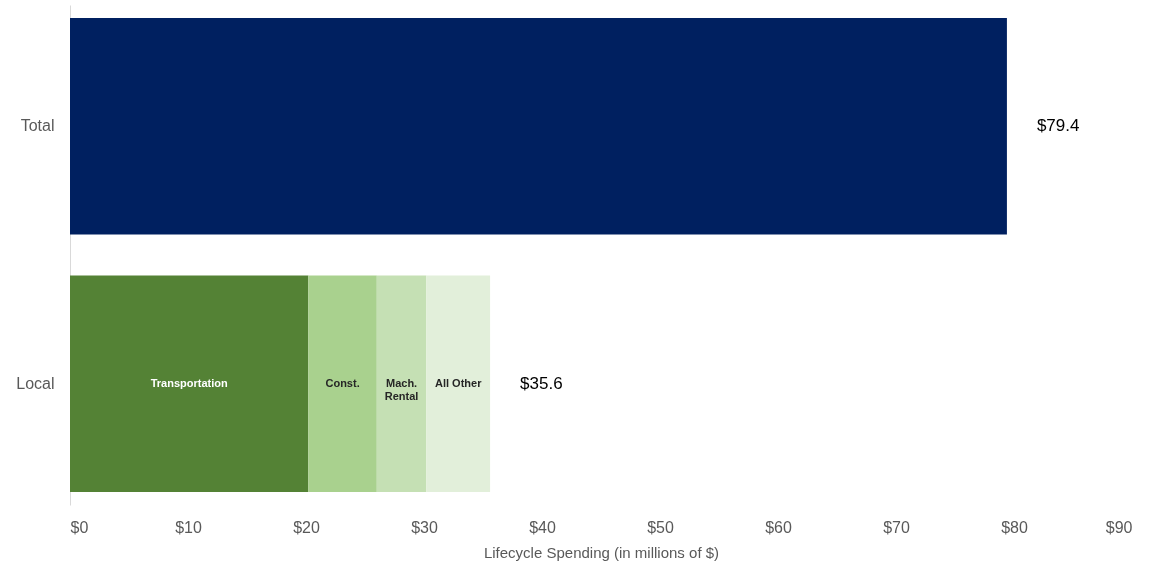 This screenshot has width=1157, height=572. What do you see at coordinates (541, 383) in the screenshot?
I see `total-label: $35.6` at bounding box center [541, 383].